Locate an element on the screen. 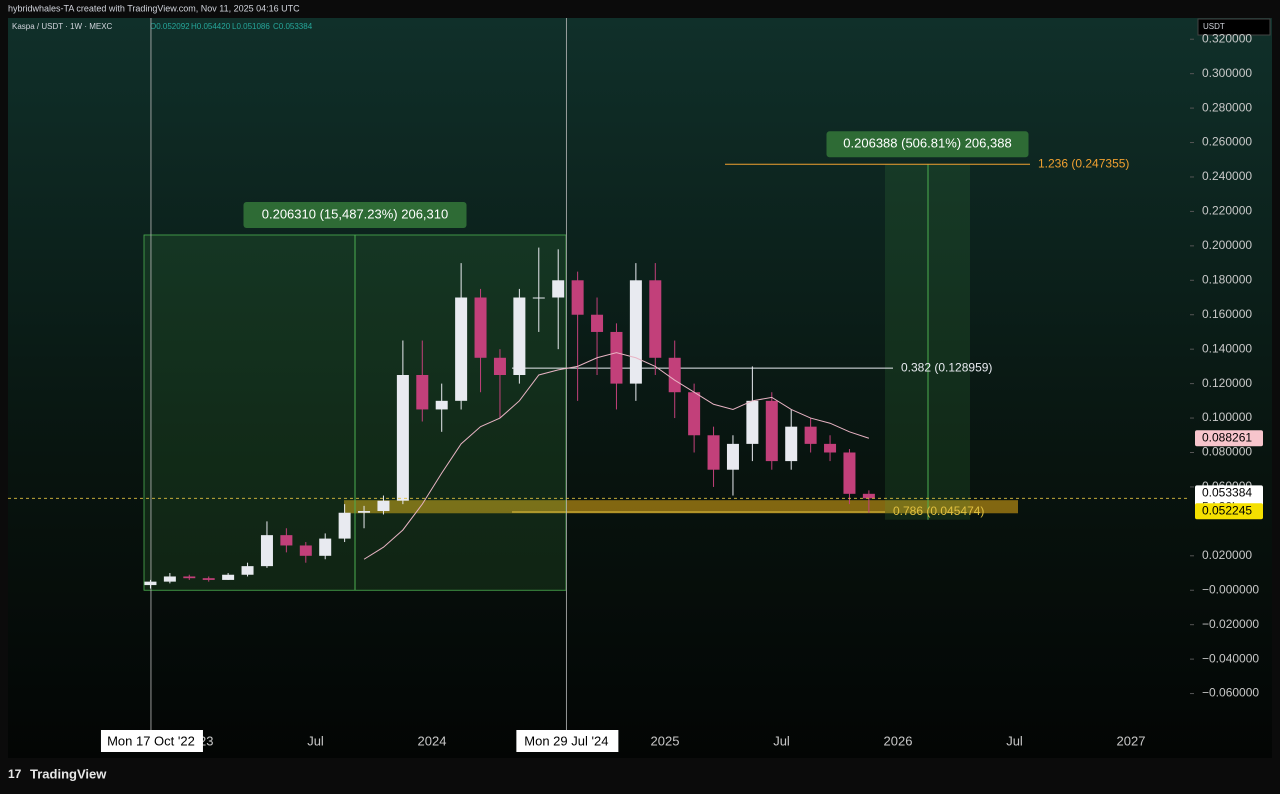  fib-label: 0.786 (0.045474) is located at coordinates (938, 511).